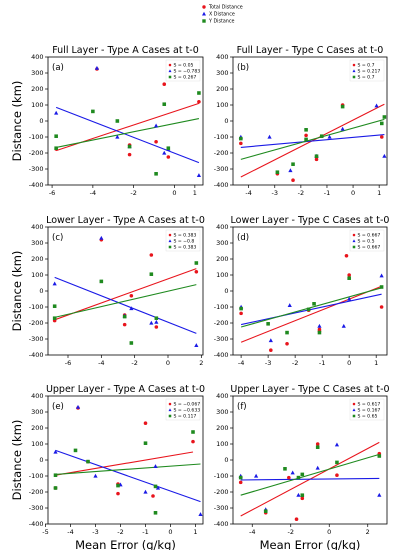 Image resolution: width=407 pixels, height=550 pixels. I want to click on panel-legend-box, so click(367, 240).